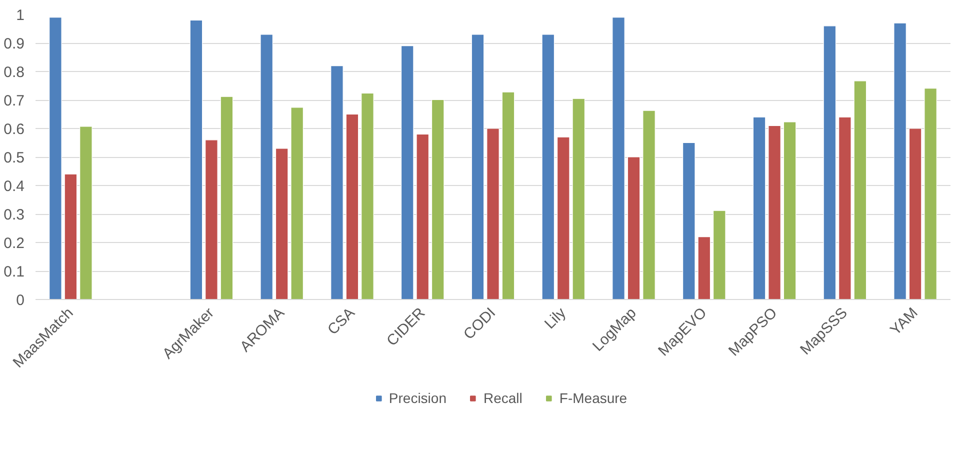  What do you see at coordinates (20, 15) in the screenshot?
I see `y-tick-label: 1` at bounding box center [20, 15].